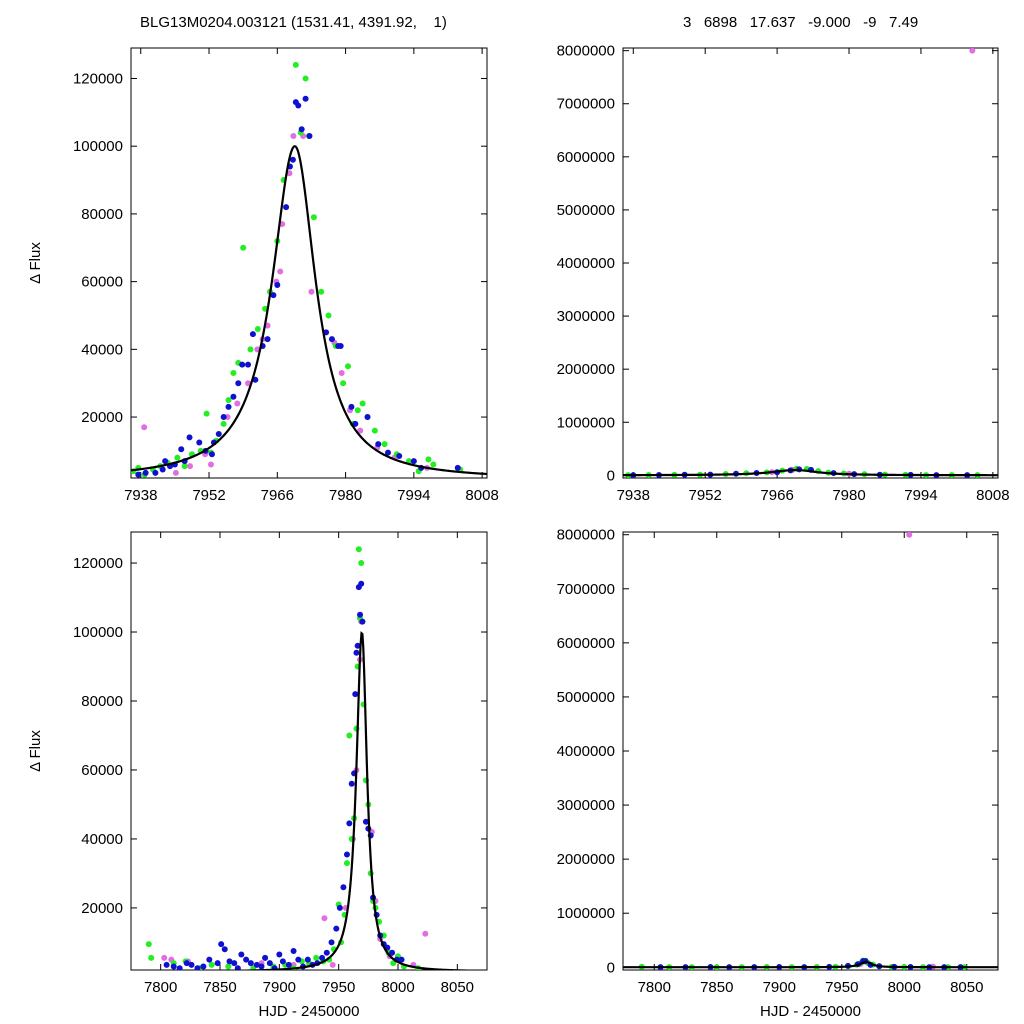 The height and width of the screenshot is (1024, 1024). I want to click on y-axis-label: Δ Flux, so click(35, 263).